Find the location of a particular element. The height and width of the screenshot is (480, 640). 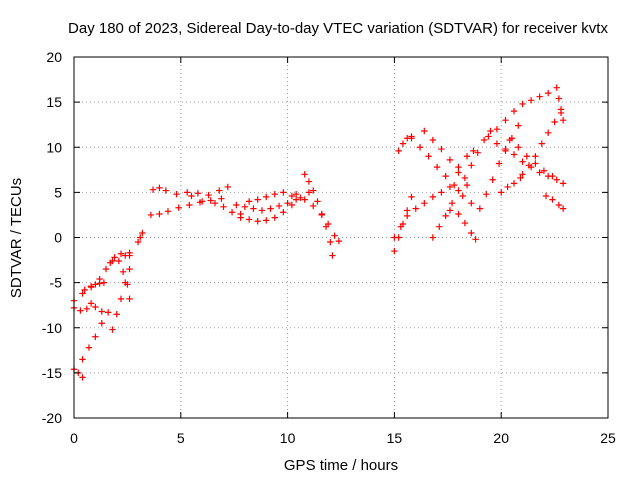

series-track-q is located at coordinates (317, 217).